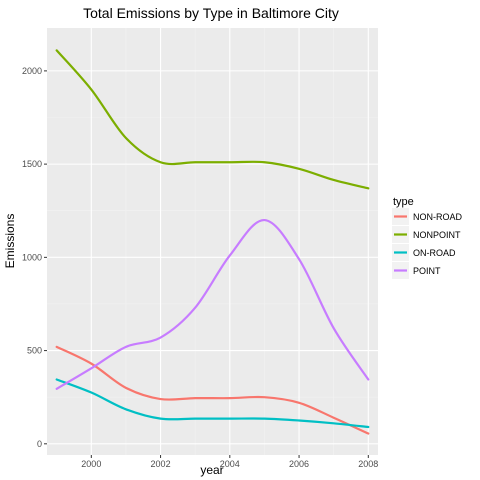 Image resolution: width=480 pixels, height=480 pixels. What do you see at coordinates (368, 464) in the screenshot?
I see `x-tick-label: 2008` at bounding box center [368, 464].